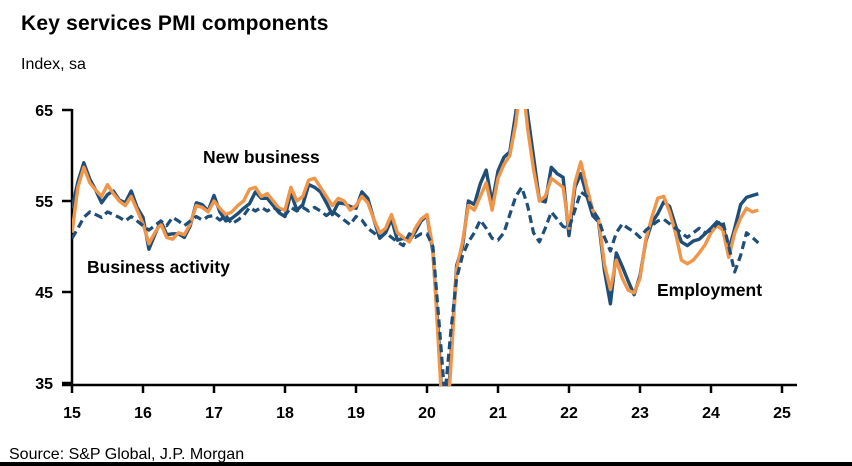 The width and height of the screenshot is (852, 466). What do you see at coordinates (261, 157) in the screenshot?
I see `series-label-new-business: New business` at bounding box center [261, 157].